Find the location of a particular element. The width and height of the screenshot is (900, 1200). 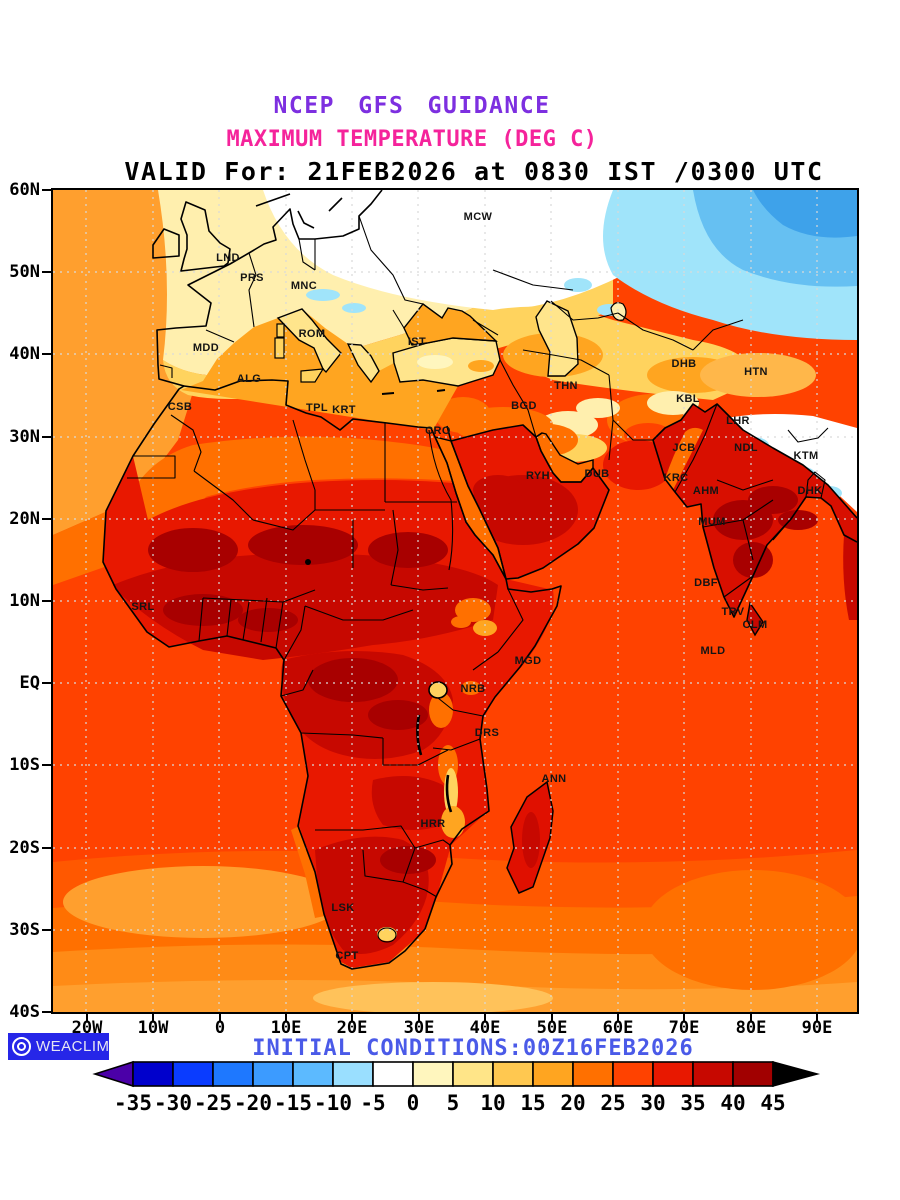

lon-label-70e: 70E is located at coordinates (684, 1028).